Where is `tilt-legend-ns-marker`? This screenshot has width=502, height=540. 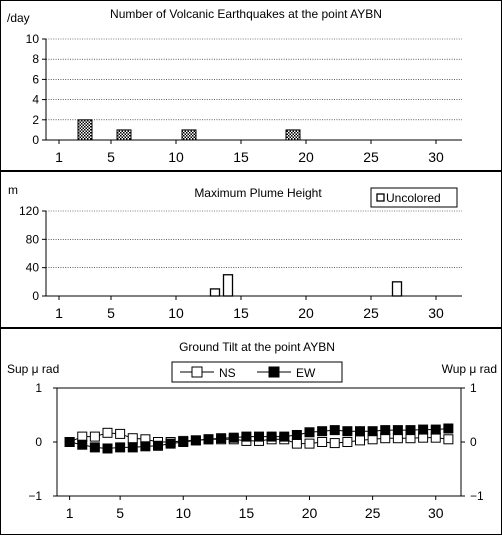 tilt-legend-ns-marker is located at coordinates (197, 372).